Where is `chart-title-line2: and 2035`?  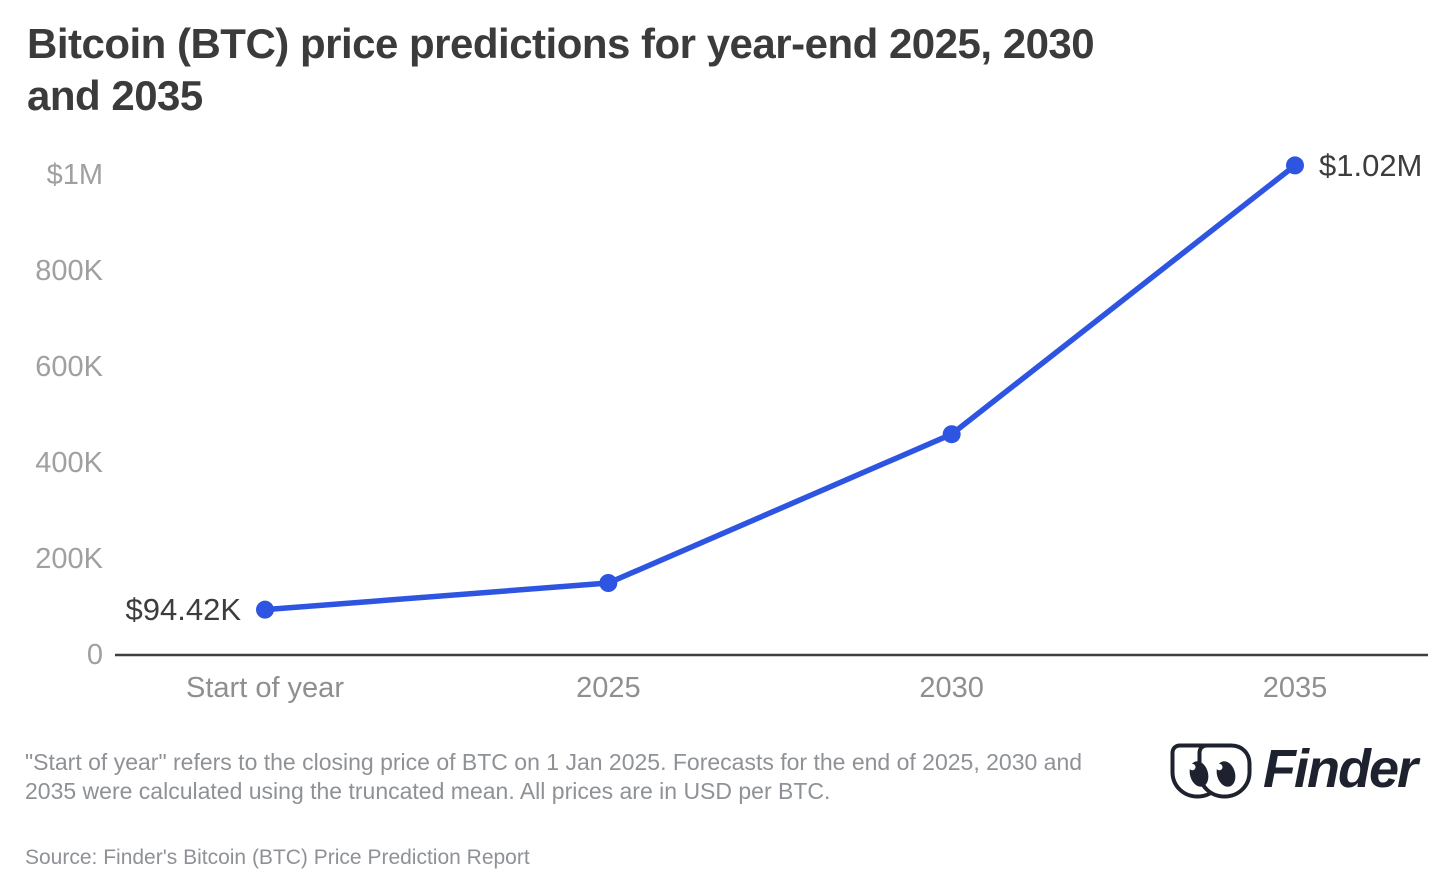 chart-title-line2: and 2035 is located at coordinates (115, 95).